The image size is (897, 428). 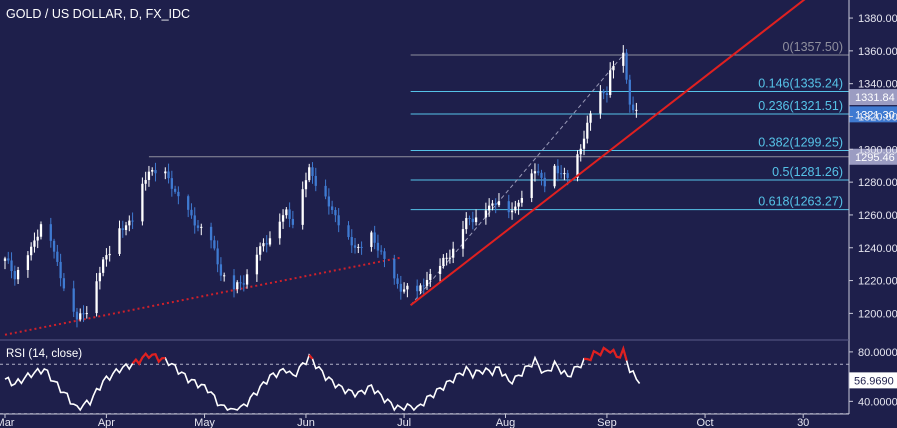 What do you see at coordinates (873, 380) in the screenshot?
I see `rsi-current-badge: 56.9690` at bounding box center [873, 380].